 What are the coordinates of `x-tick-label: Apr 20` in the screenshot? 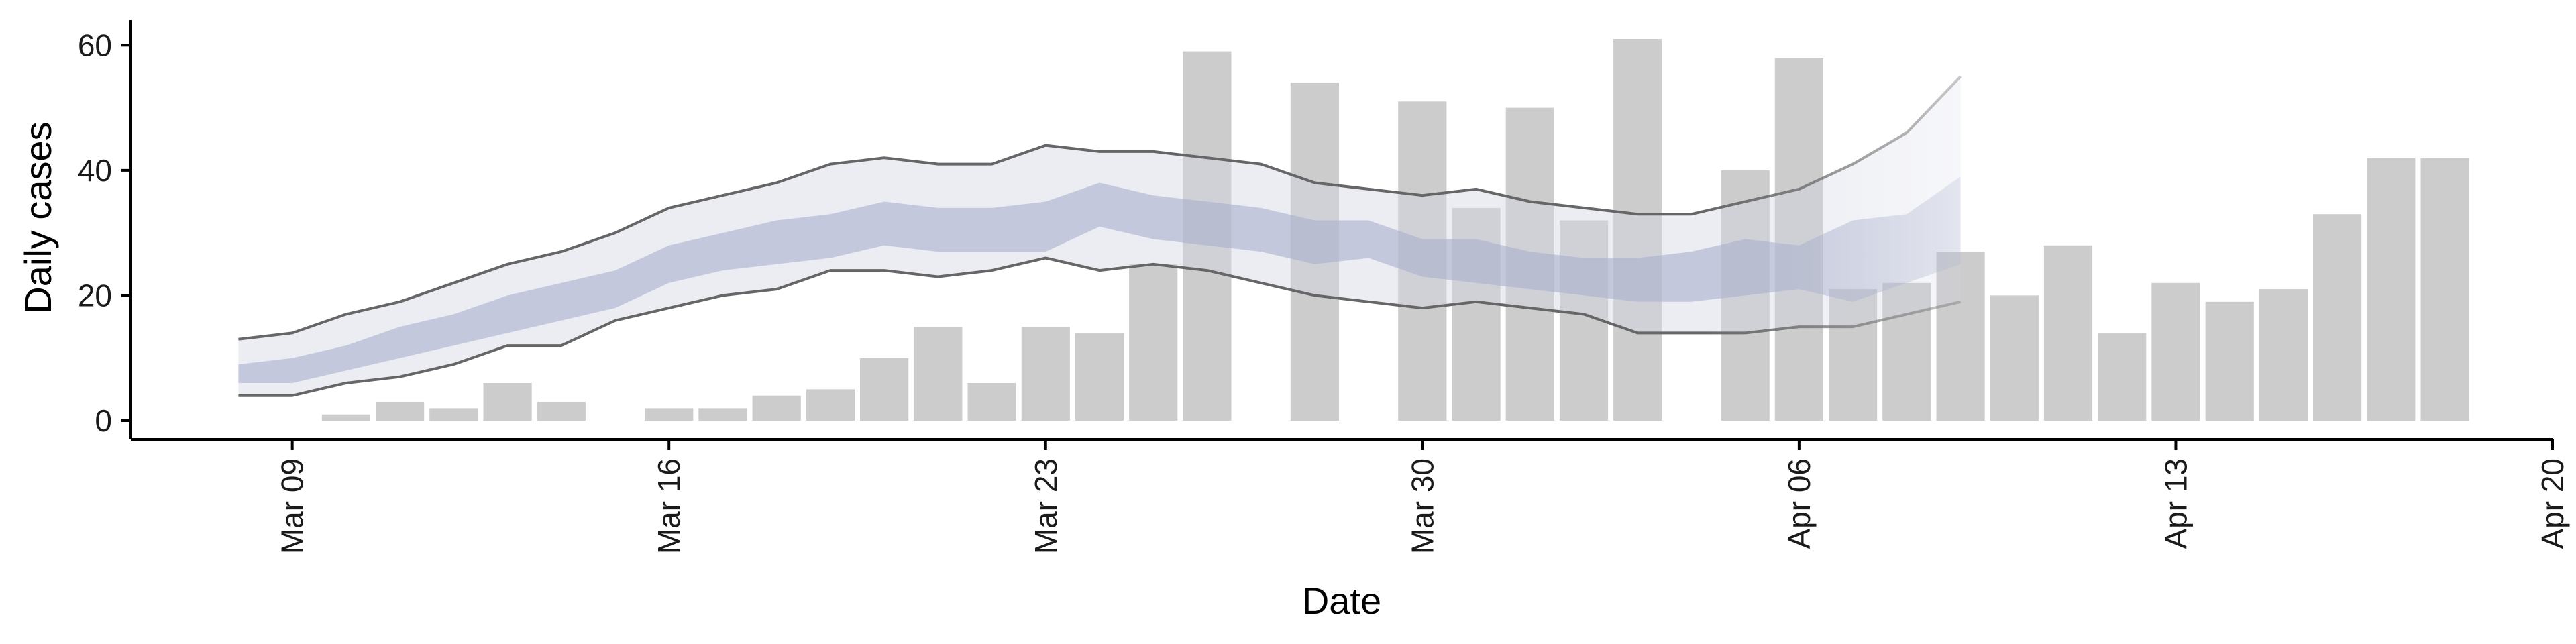 It's located at (2552, 503).